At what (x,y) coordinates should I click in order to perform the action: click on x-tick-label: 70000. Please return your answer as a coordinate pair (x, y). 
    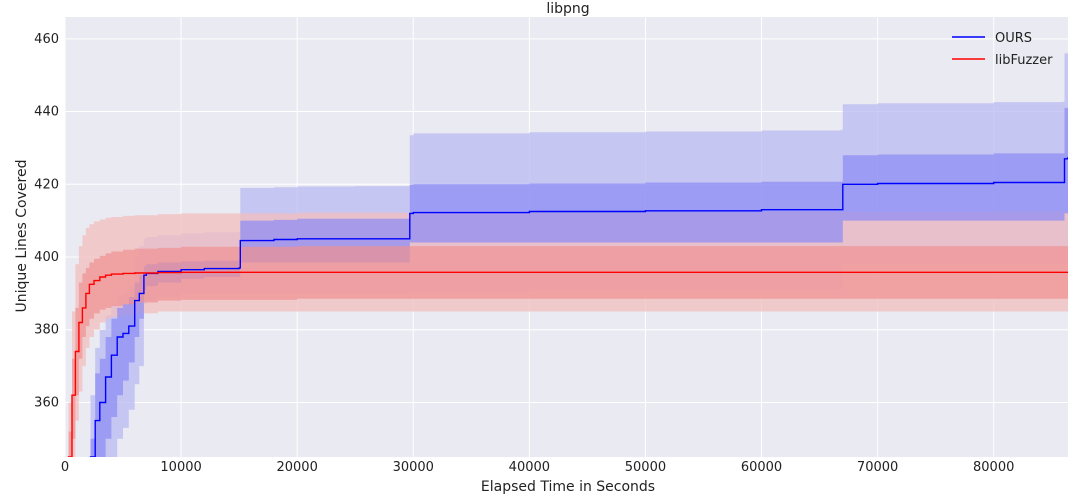
    Looking at the image, I should click on (877, 467).